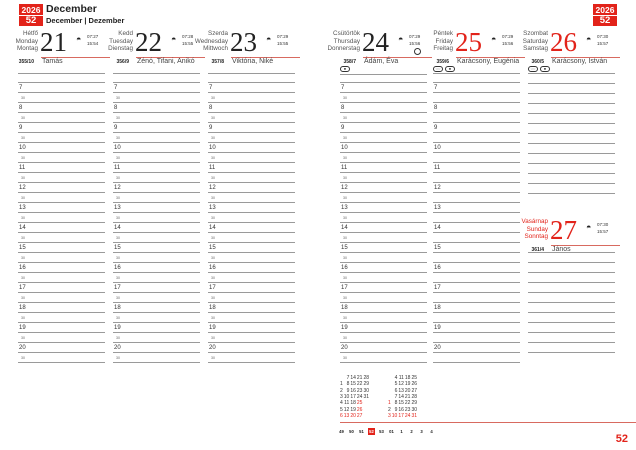  Describe the element at coordinates (407, 403) in the screenshot. I see `mini-day: 22` at that location.